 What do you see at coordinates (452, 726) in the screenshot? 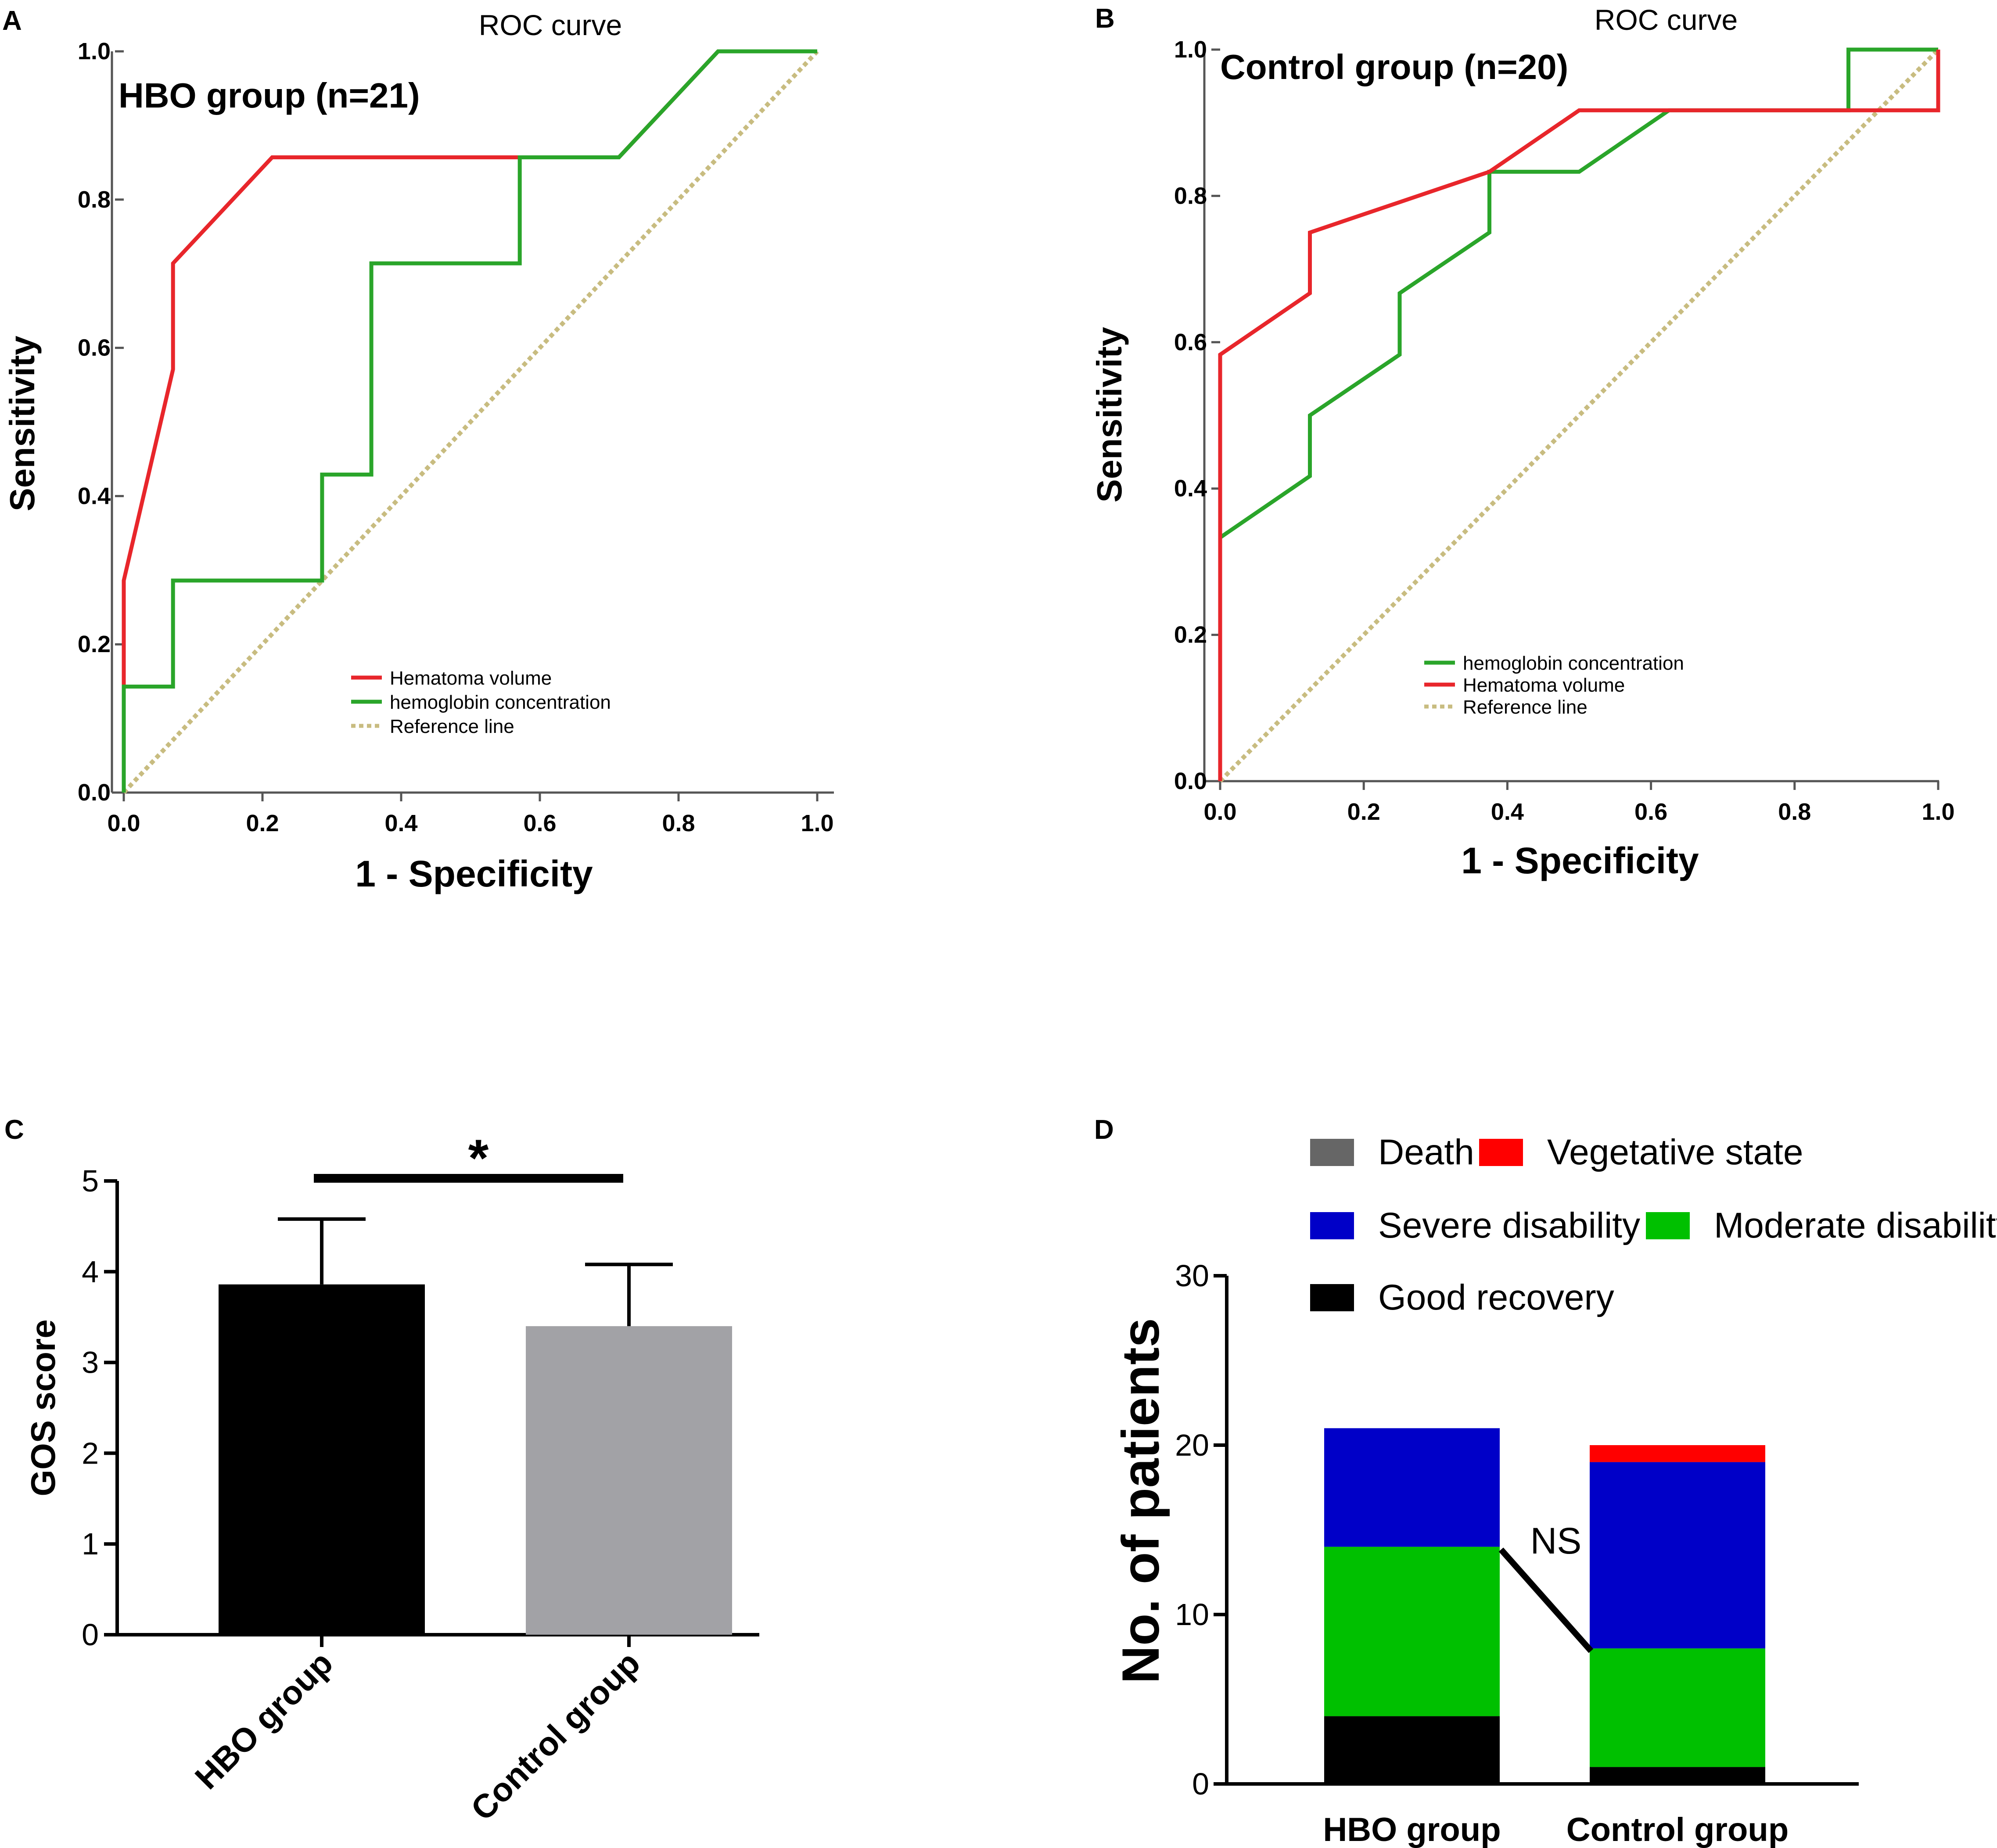
I see `panel-a-legend-label: Reference line` at bounding box center [452, 726].